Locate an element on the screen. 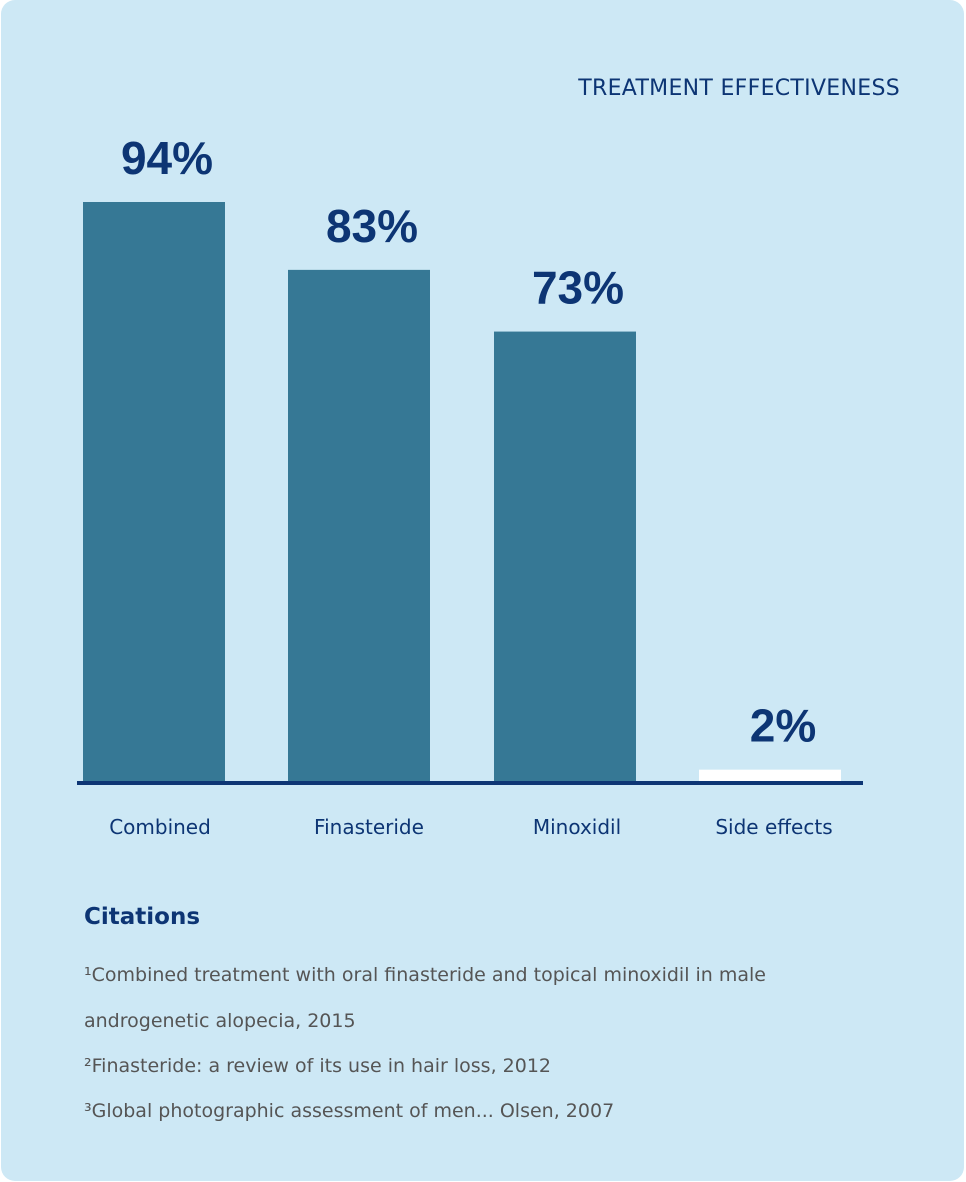  data-label: 73% is located at coordinates (578, 288).